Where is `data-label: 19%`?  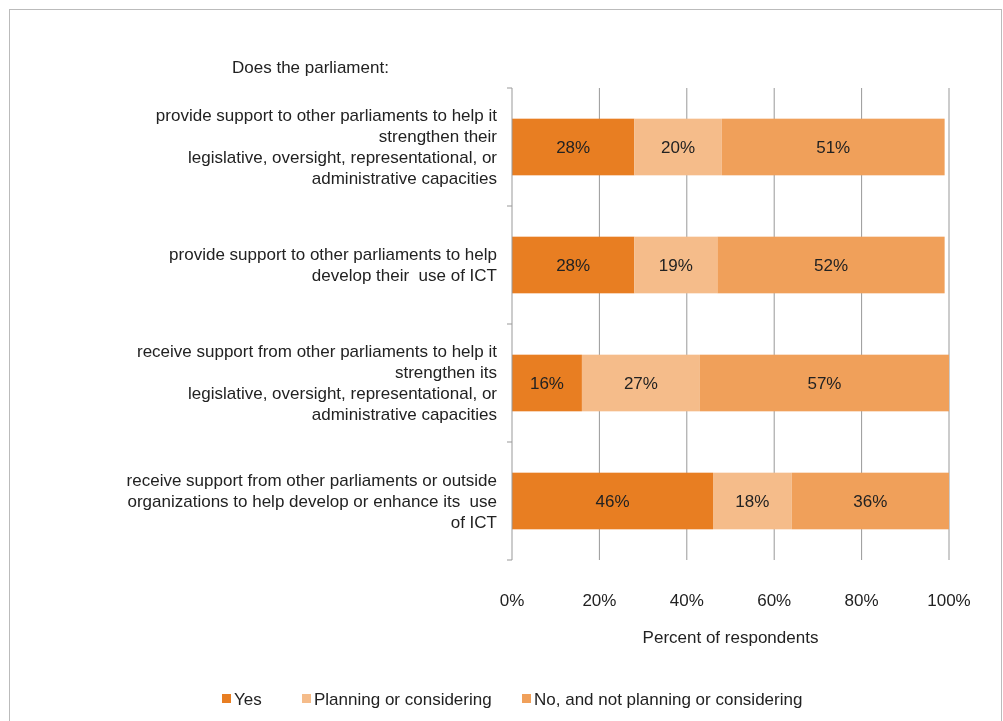
data-label: 19% is located at coordinates (675, 265).